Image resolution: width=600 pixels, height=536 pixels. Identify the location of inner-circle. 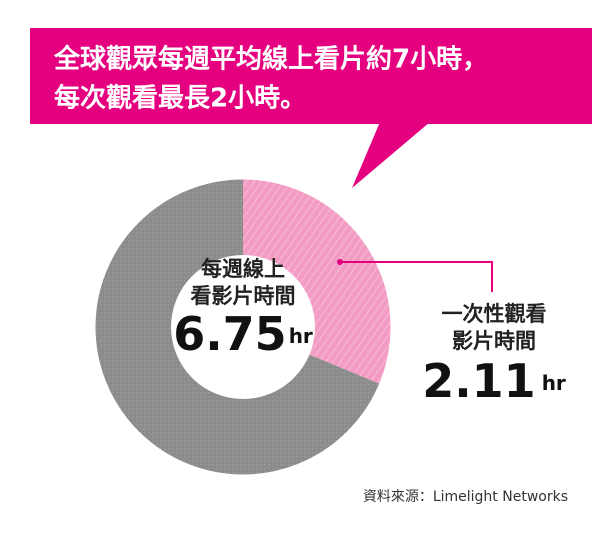
(243, 327).